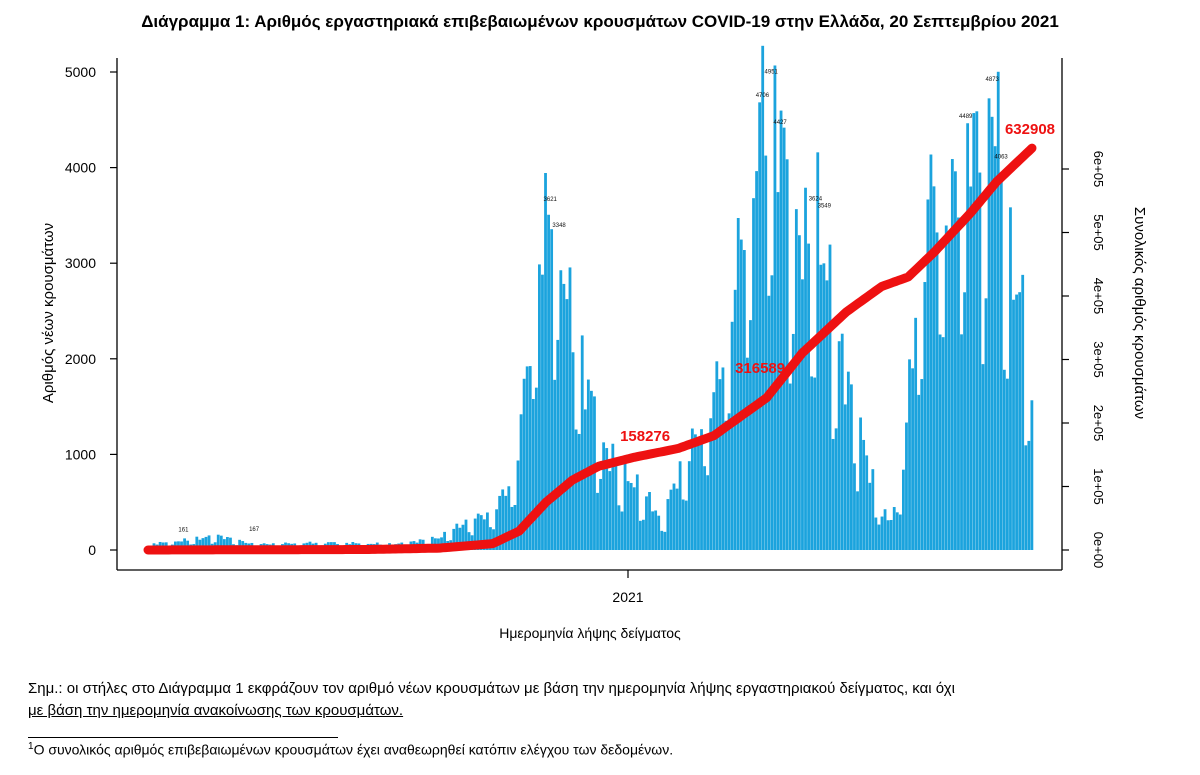  Describe the element at coordinates (80, 72) in the screenshot. I see `y-tick-label: 5000` at that location.